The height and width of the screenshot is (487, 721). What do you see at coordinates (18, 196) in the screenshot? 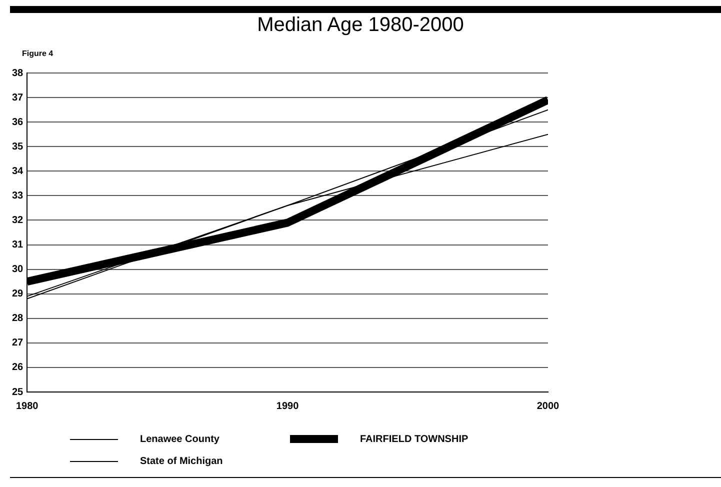
I see `y-tick-label: 33` at bounding box center [18, 196].